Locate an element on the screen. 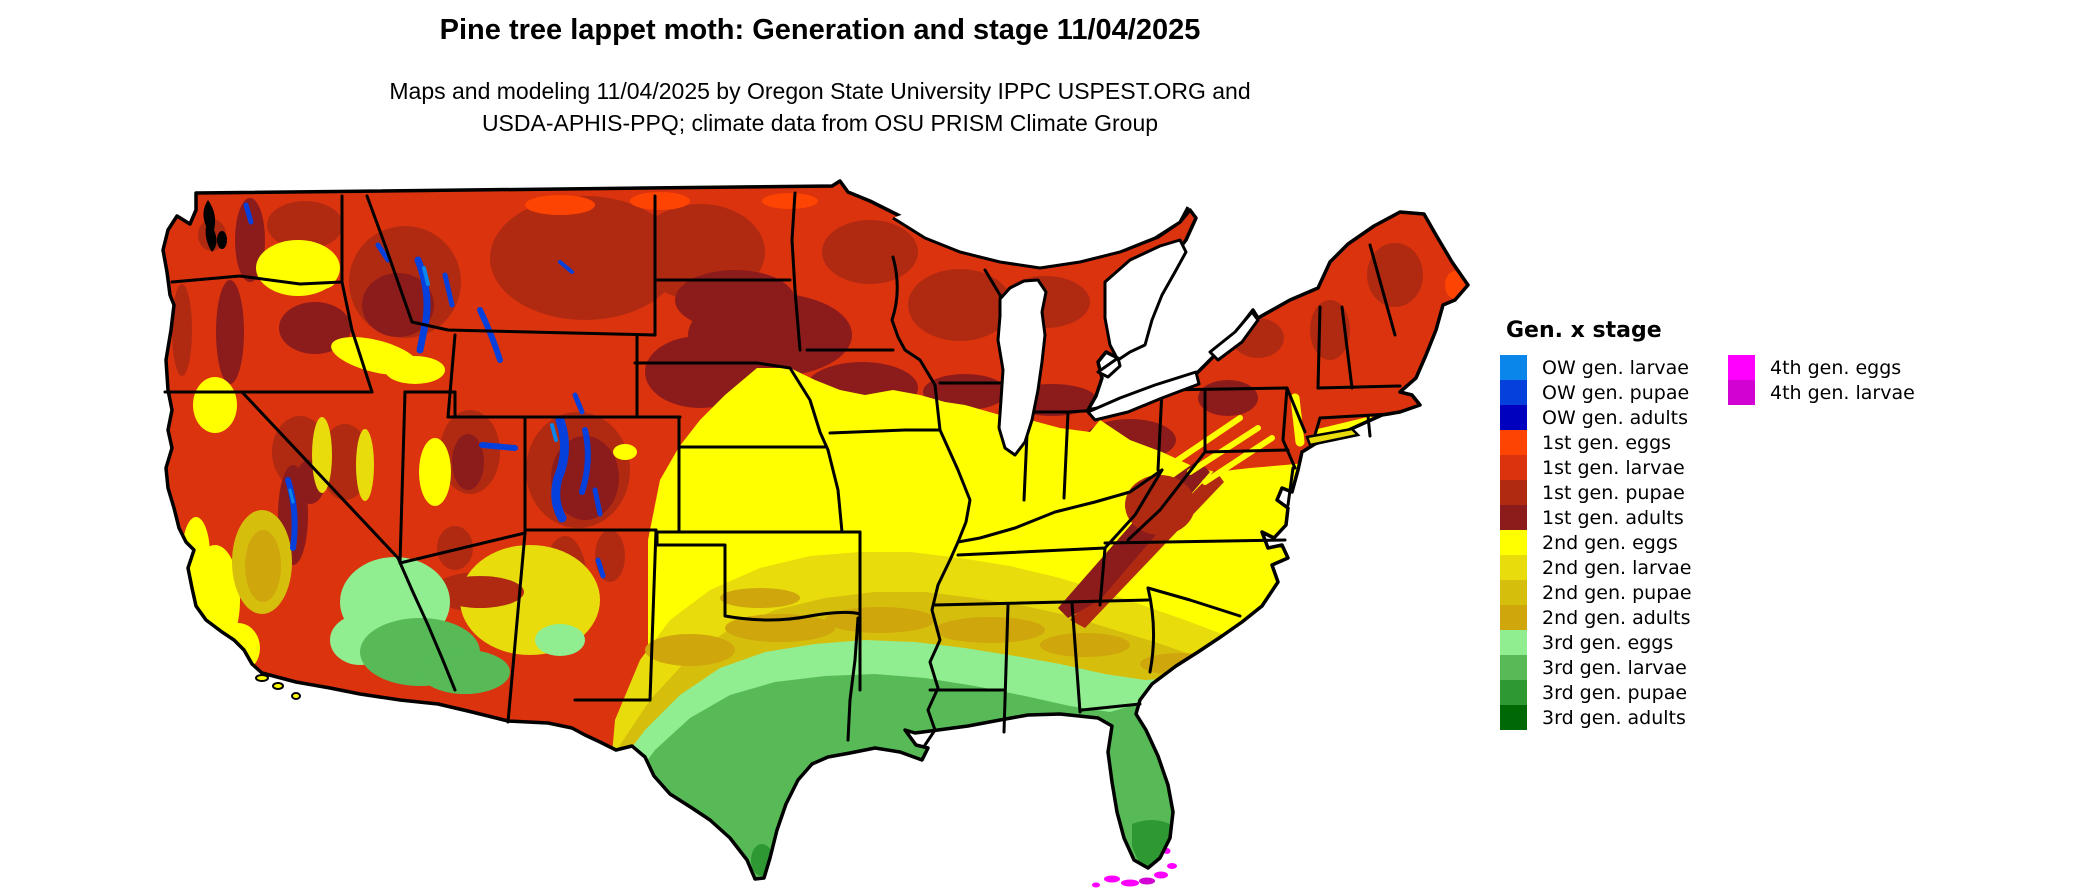 Image resolution: width=2100 pixels, height=892 pixels. legend-label: 3rd gen. pupae is located at coordinates (1615, 692).